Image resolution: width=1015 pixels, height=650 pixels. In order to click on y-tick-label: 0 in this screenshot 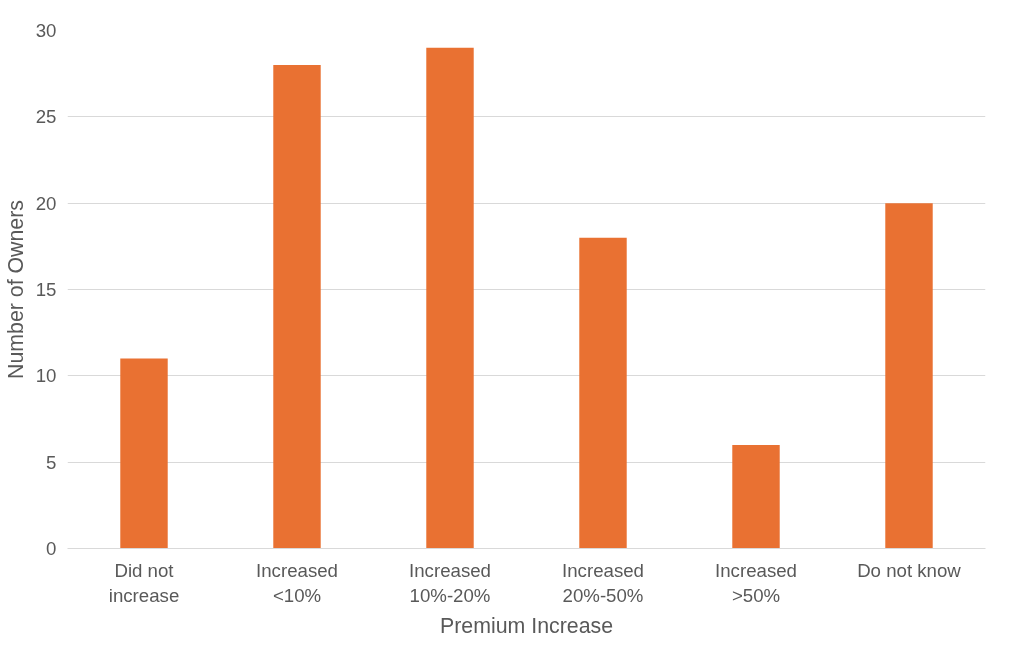, I will do `click(51, 548)`.